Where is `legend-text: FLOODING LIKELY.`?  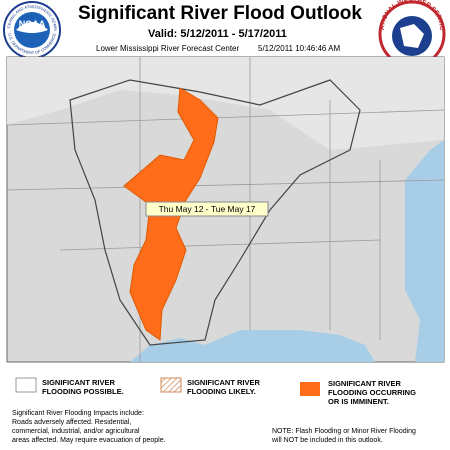
legend-text: FLOODING LIKELY. is located at coordinates (221, 391).